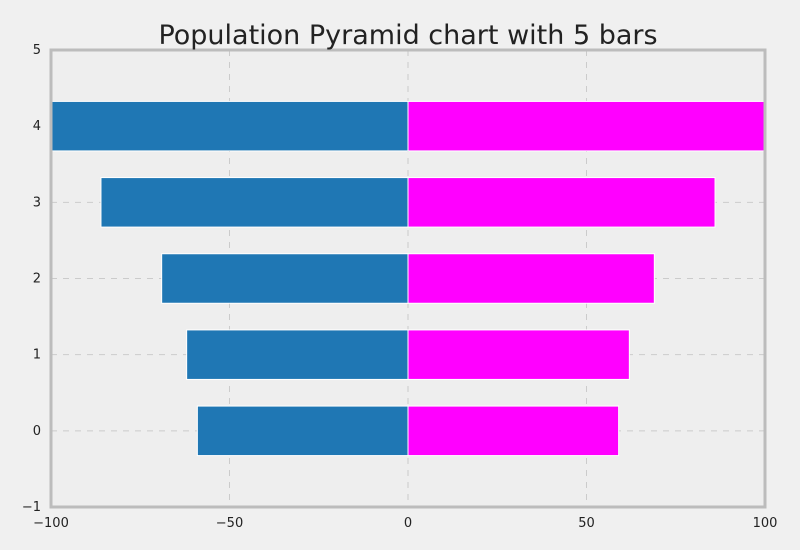  What do you see at coordinates (229, 523) in the screenshot?
I see `x-tick-label: −50` at bounding box center [229, 523].